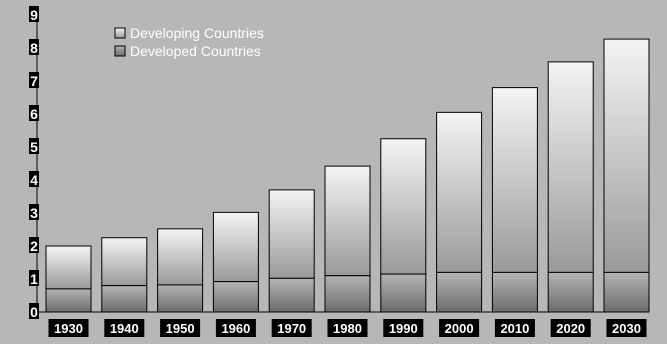 This screenshot has height=344, width=667. What do you see at coordinates (570, 167) in the screenshot?
I see `bar-developing-2020` at bounding box center [570, 167].